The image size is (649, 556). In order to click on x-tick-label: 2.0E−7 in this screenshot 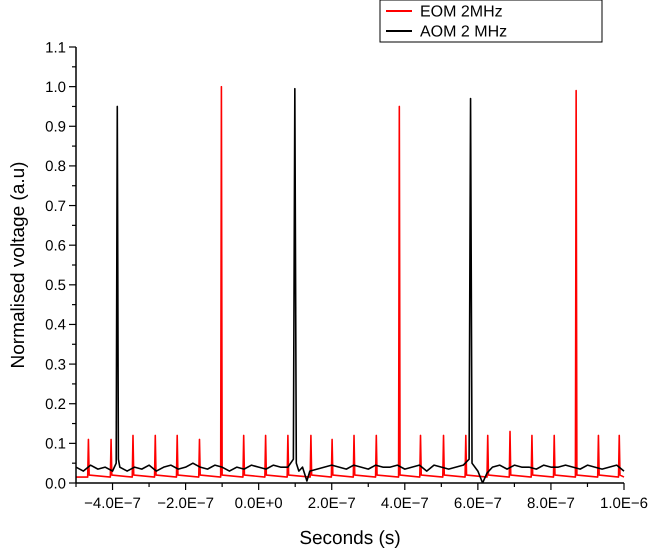, I will do `click(332, 503)`.